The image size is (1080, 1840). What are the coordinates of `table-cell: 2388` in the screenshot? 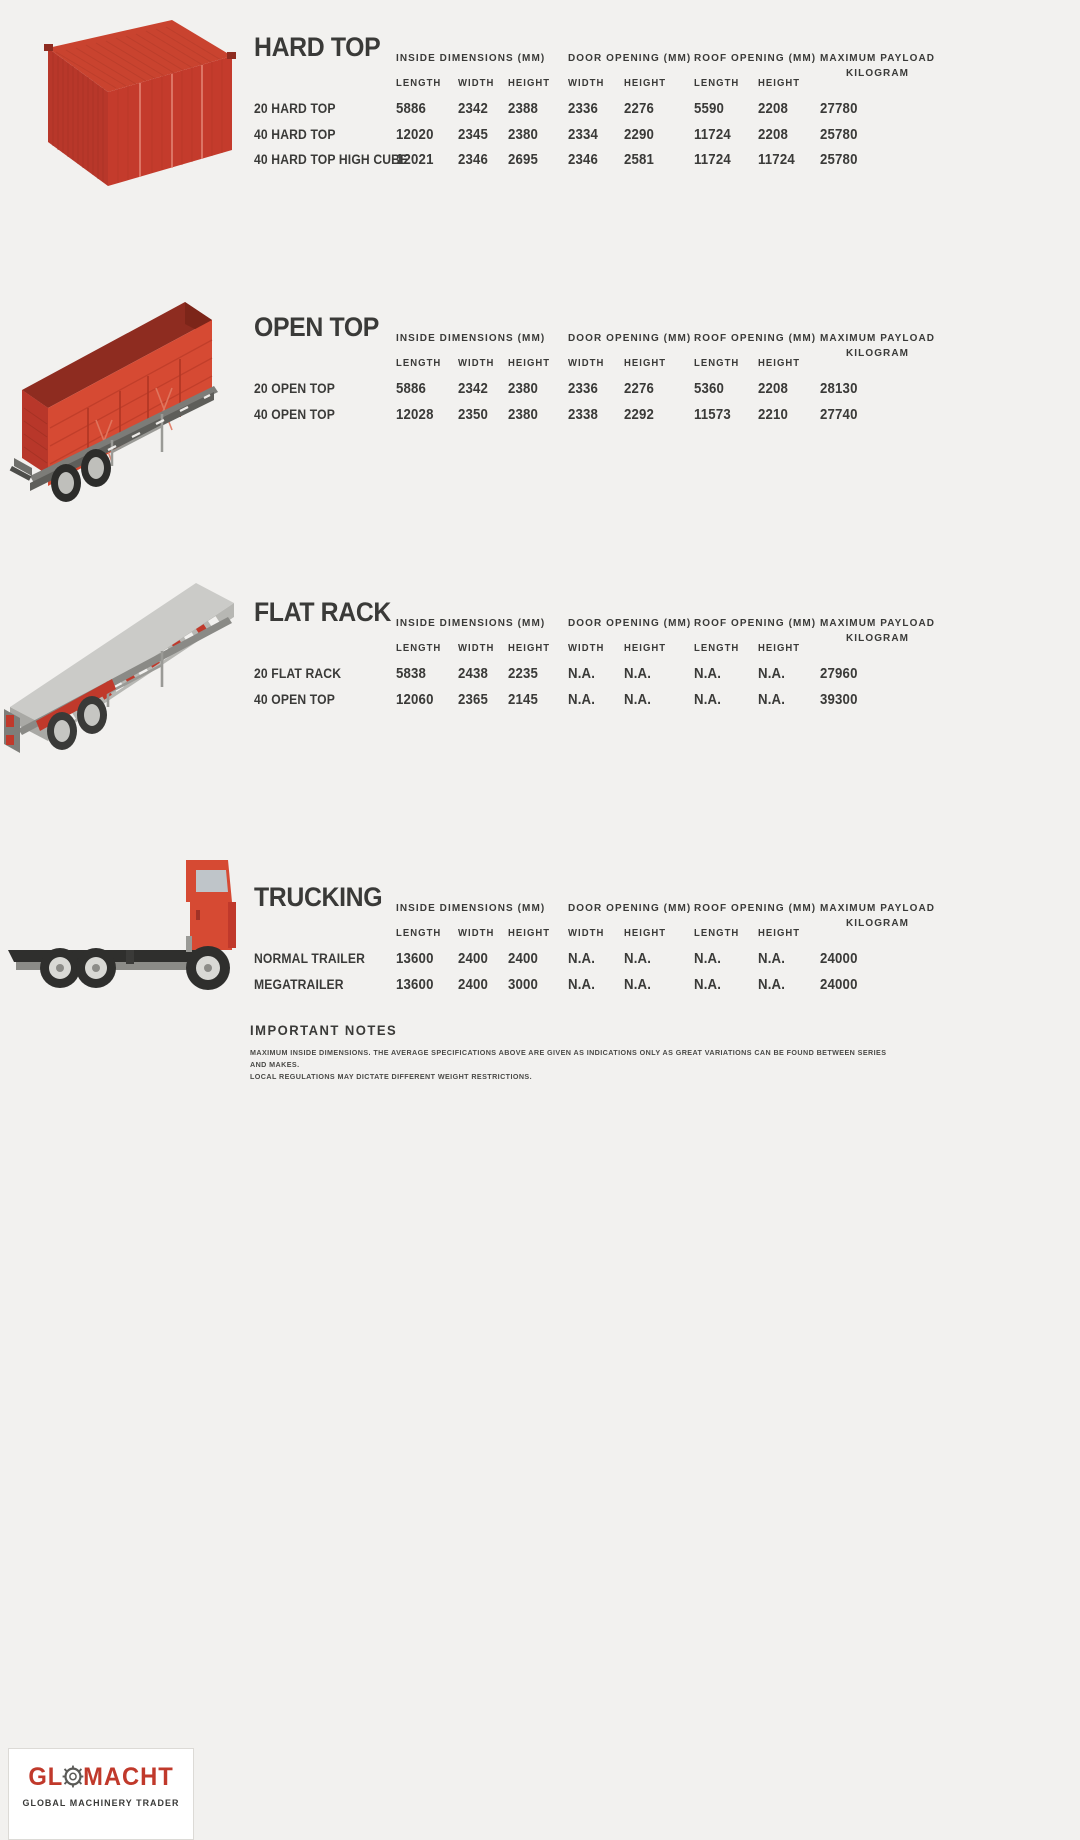 It's located at (523, 108).